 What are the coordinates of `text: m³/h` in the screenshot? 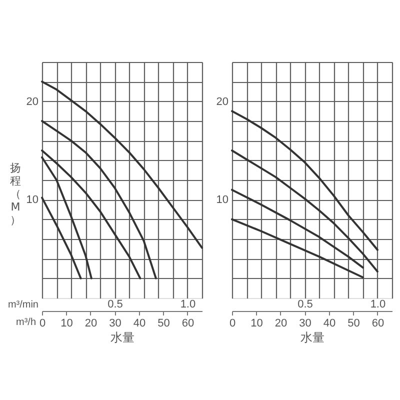 It's located at (26, 322).